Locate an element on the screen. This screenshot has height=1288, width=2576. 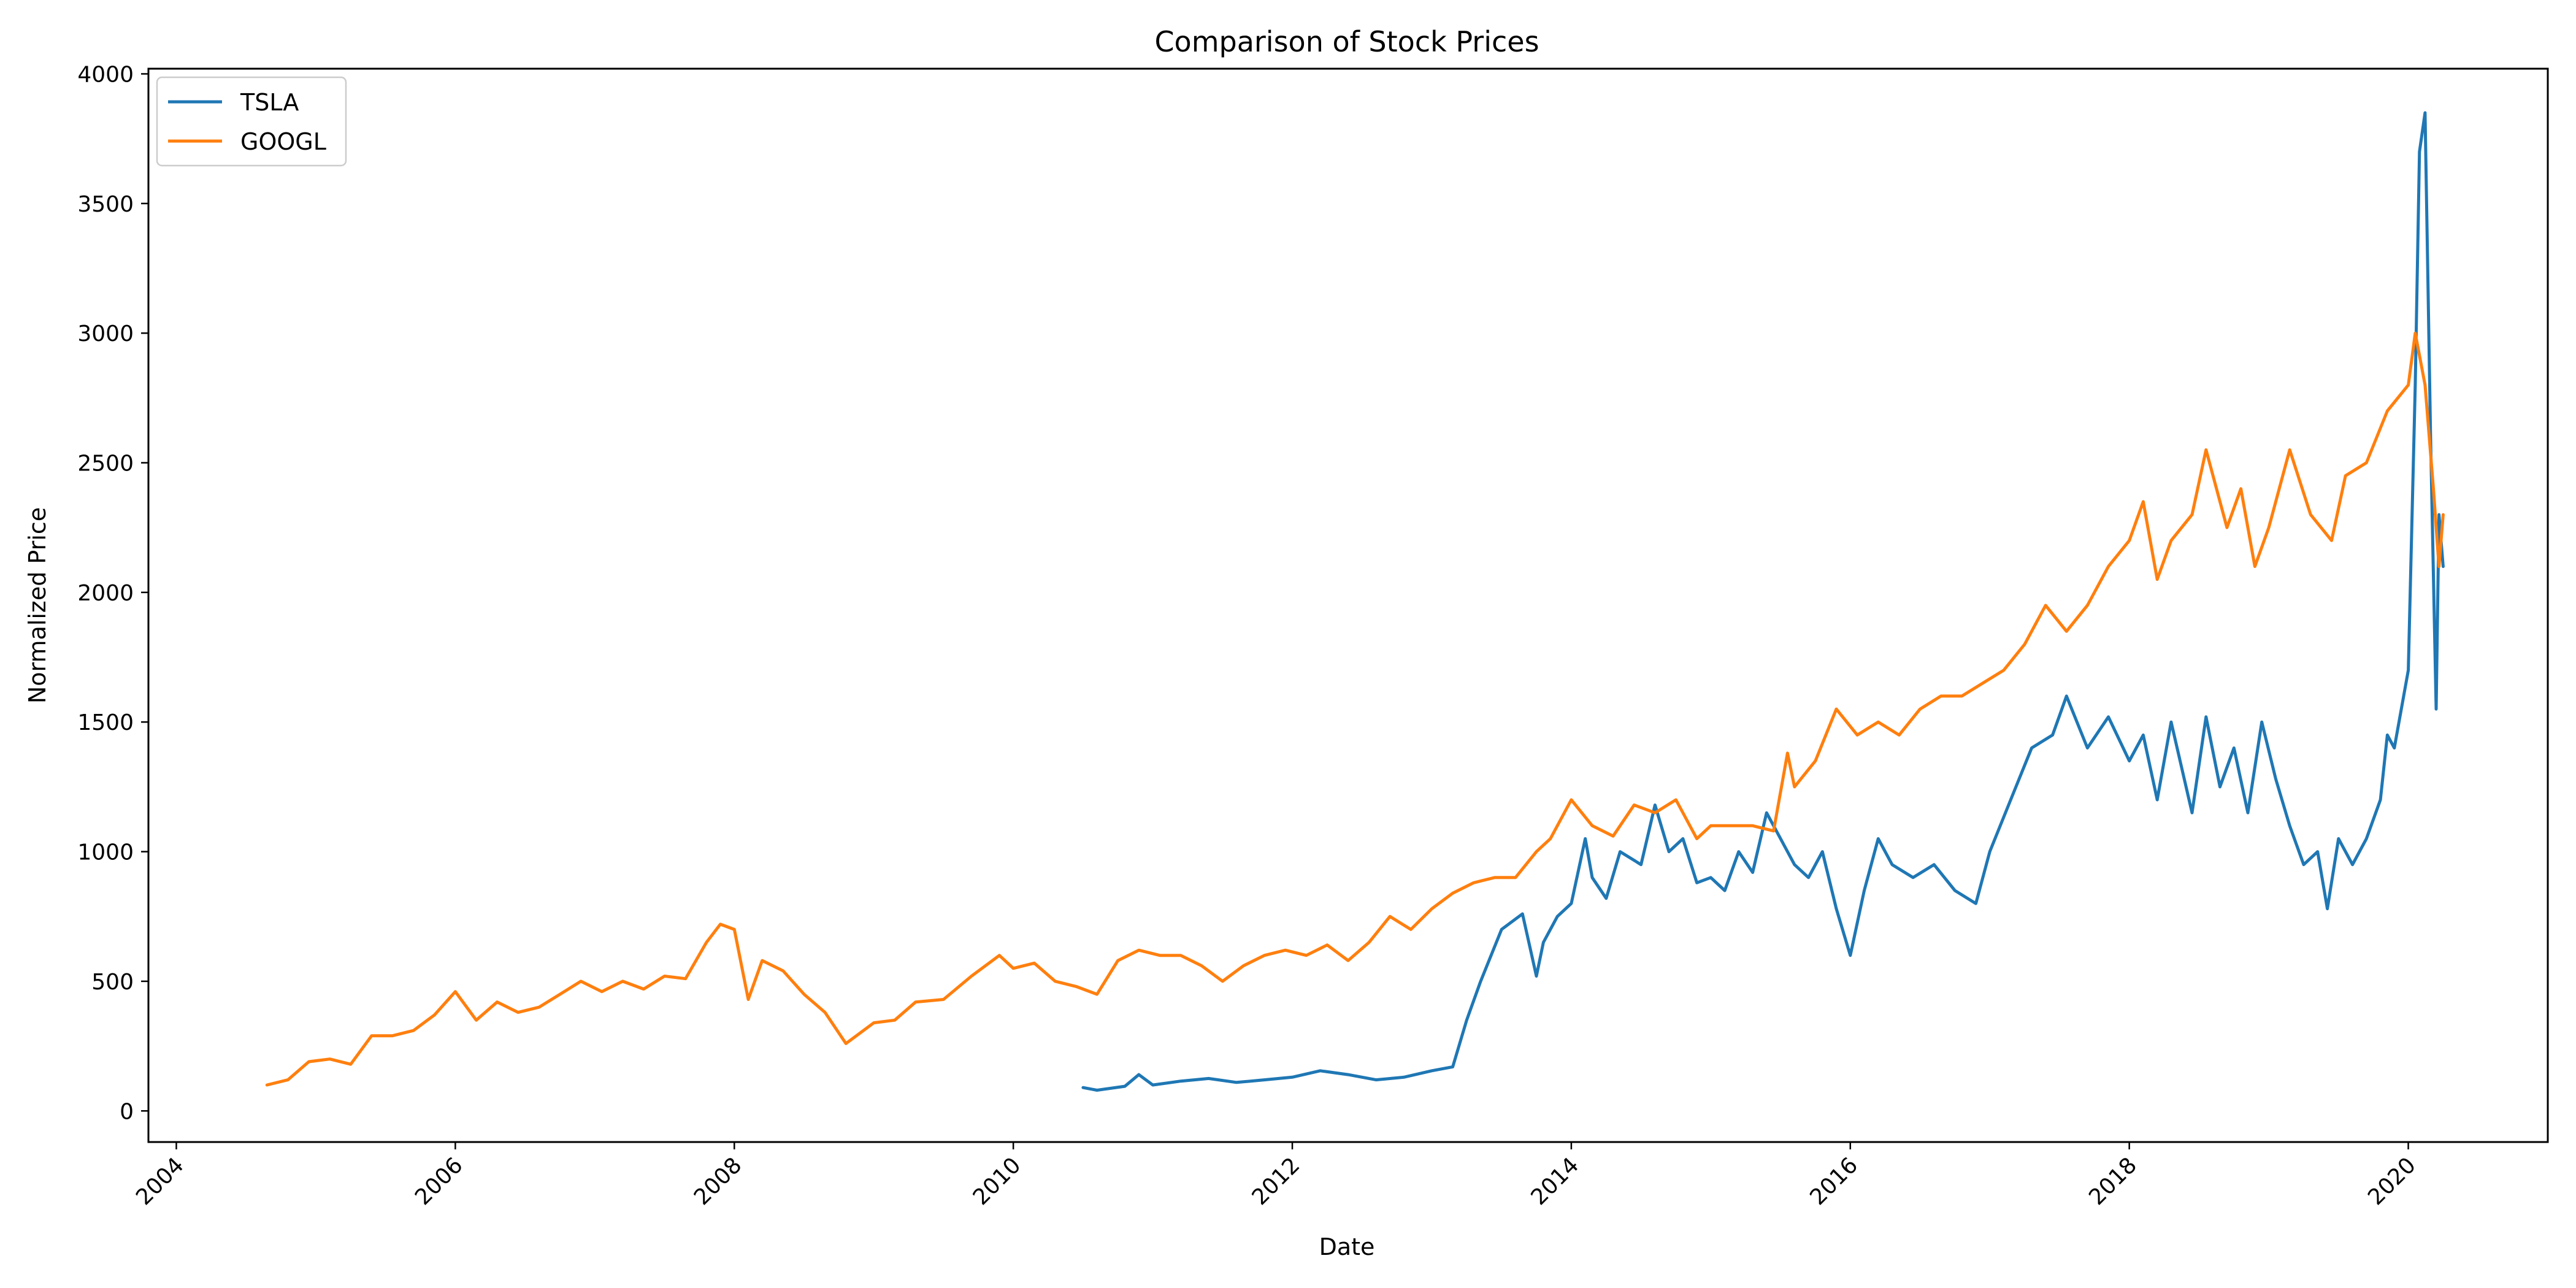
y-tick-label: 4000 is located at coordinates (105, 74).